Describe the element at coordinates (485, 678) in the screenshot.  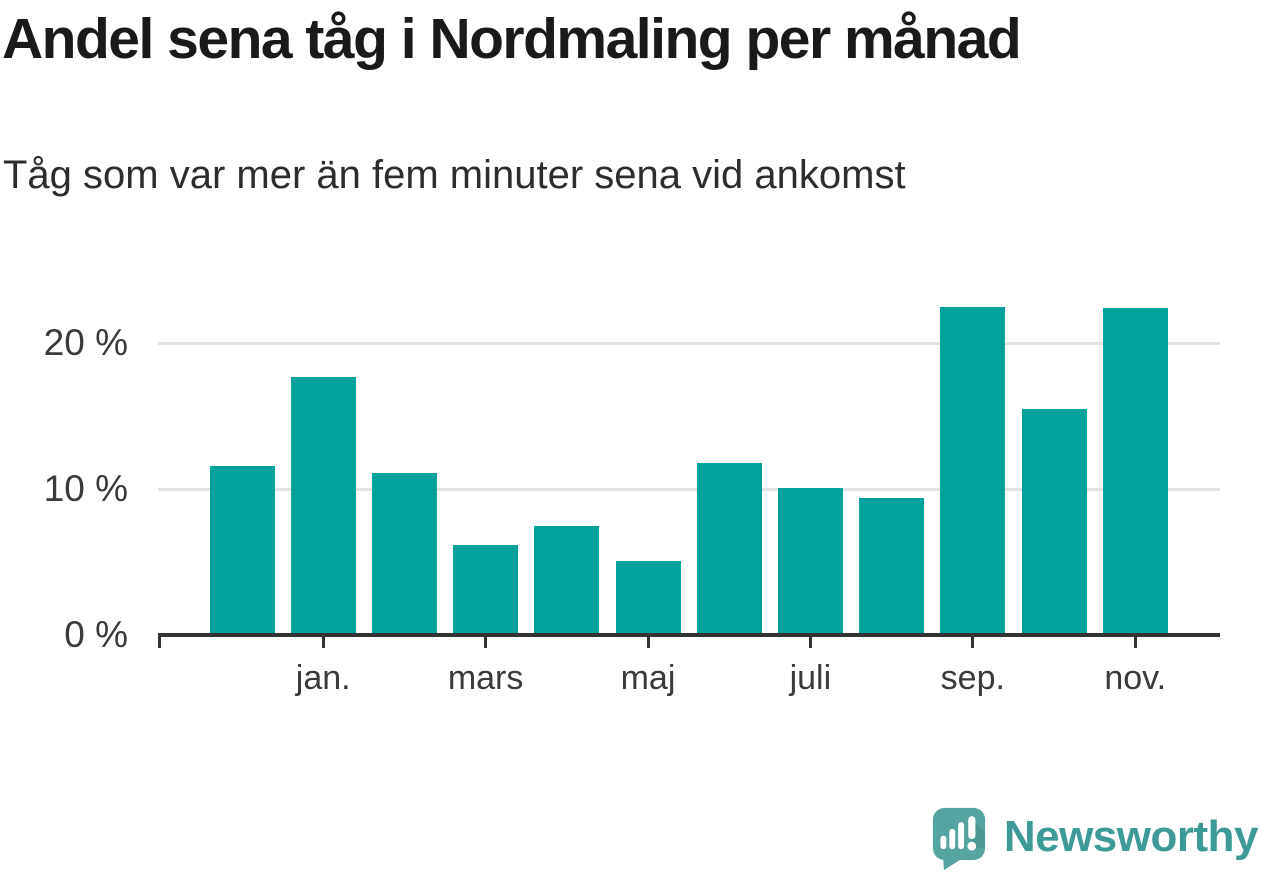
I see `x-axis-label: mars` at that location.